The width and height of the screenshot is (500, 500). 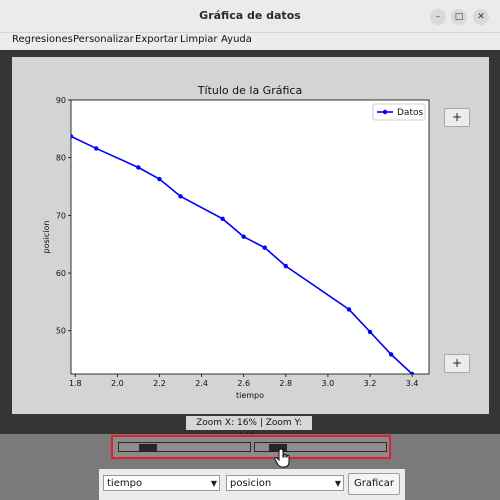 What do you see at coordinates (184, 447) in the screenshot?
I see `zoom-x-slider` at bounding box center [184, 447].